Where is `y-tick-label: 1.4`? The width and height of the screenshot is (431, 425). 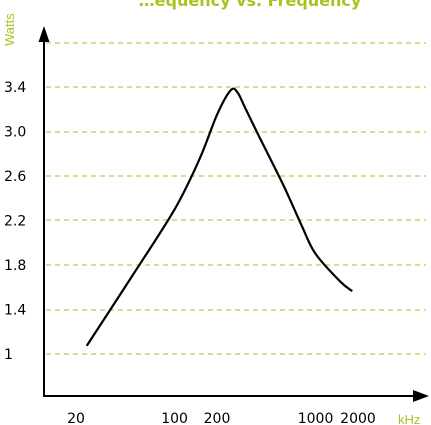 y-tick-label: 1.4 is located at coordinates (15, 311).